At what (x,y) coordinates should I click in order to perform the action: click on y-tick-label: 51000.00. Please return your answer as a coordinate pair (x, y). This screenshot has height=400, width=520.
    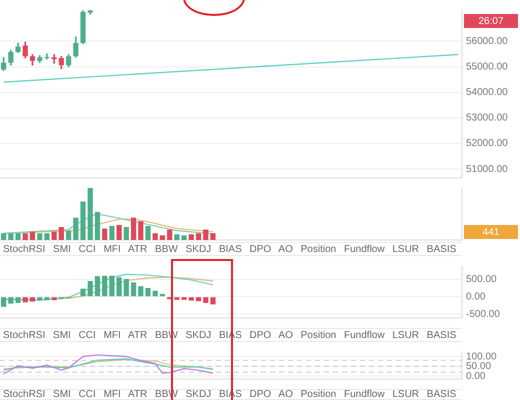
    Looking at the image, I should click on (487, 169).